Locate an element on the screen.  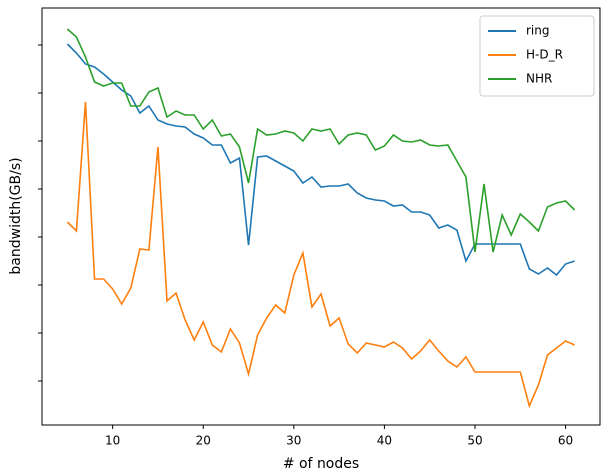
x-tick-label: 30 is located at coordinates (293, 441).